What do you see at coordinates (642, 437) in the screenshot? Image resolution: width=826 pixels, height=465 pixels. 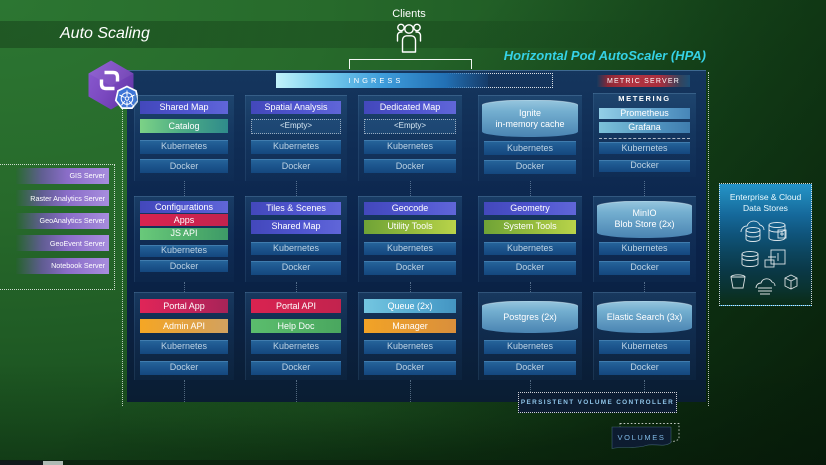 I see `svg-text: VOLUMES` at bounding box center [642, 437].